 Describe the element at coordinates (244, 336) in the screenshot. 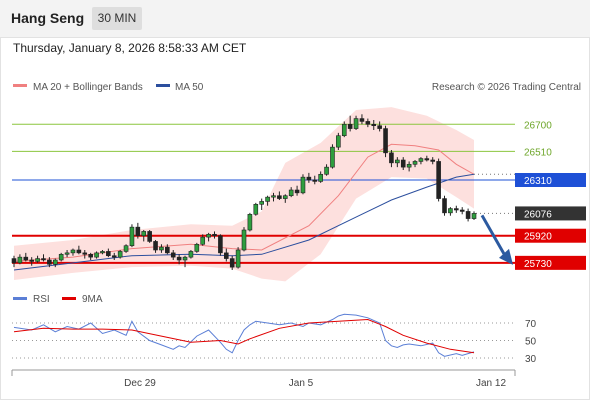

I see `rsi-ma-line` at that location.